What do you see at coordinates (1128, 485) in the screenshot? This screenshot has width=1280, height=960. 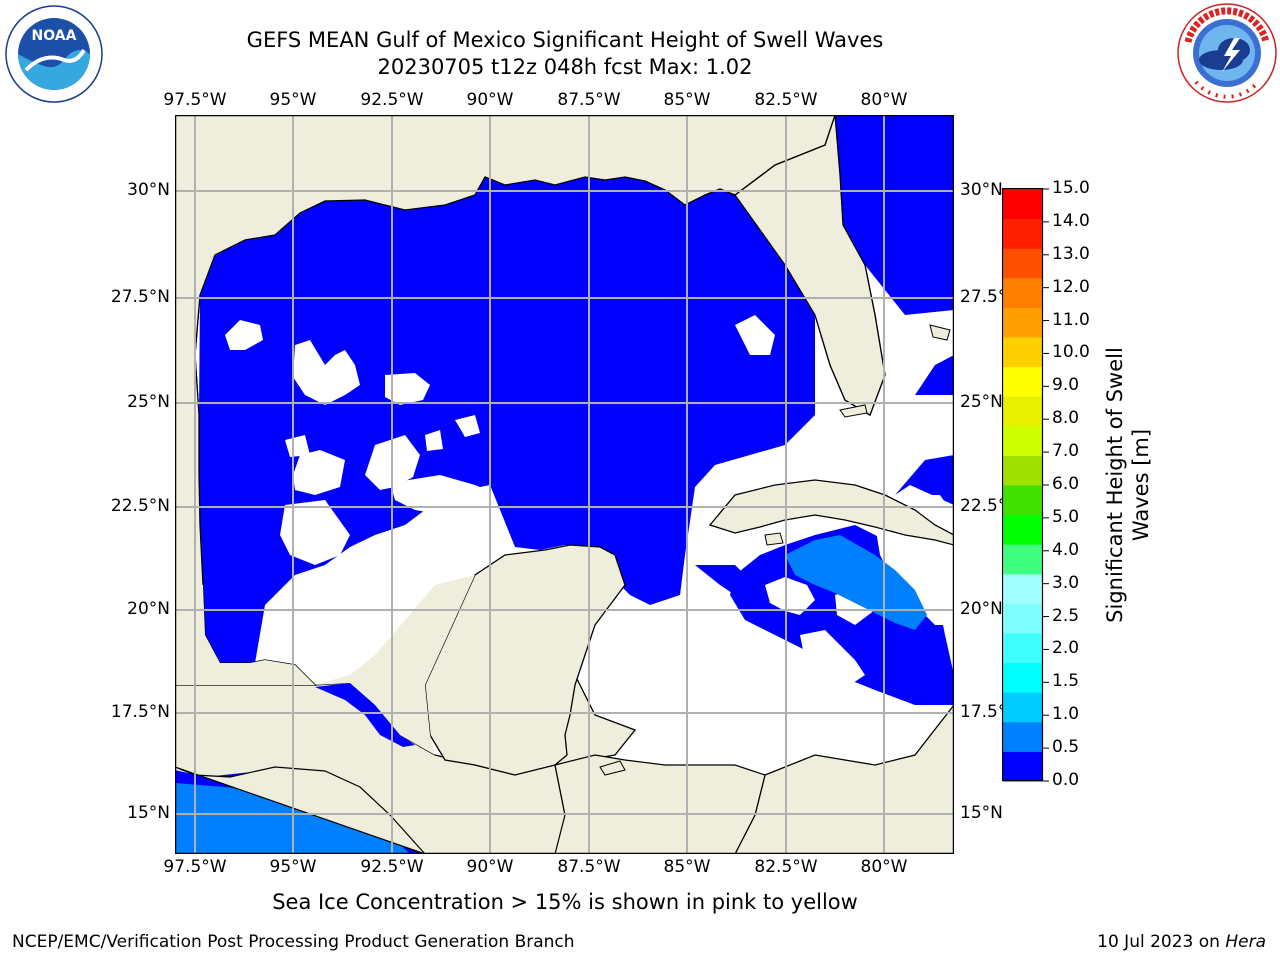 I see `colorbar-title: Significant Height of Swell Waves [m]` at bounding box center [1128, 485].